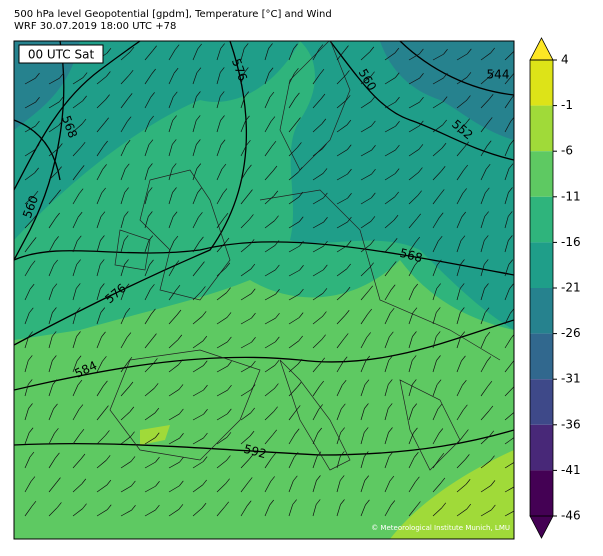  What do you see at coordinates (571, 379) in the screenshot?
I see `colorbar-tick-label: -31` at bounding box center [571, 379].